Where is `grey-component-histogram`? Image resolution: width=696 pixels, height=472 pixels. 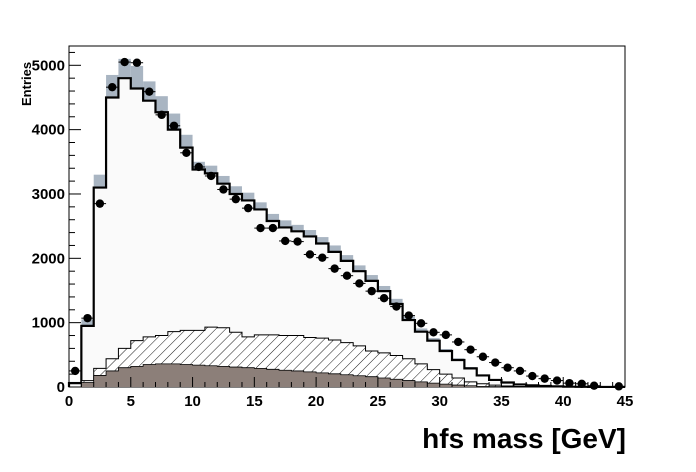 grey-component-histogram is located at coordinates (347, 375).